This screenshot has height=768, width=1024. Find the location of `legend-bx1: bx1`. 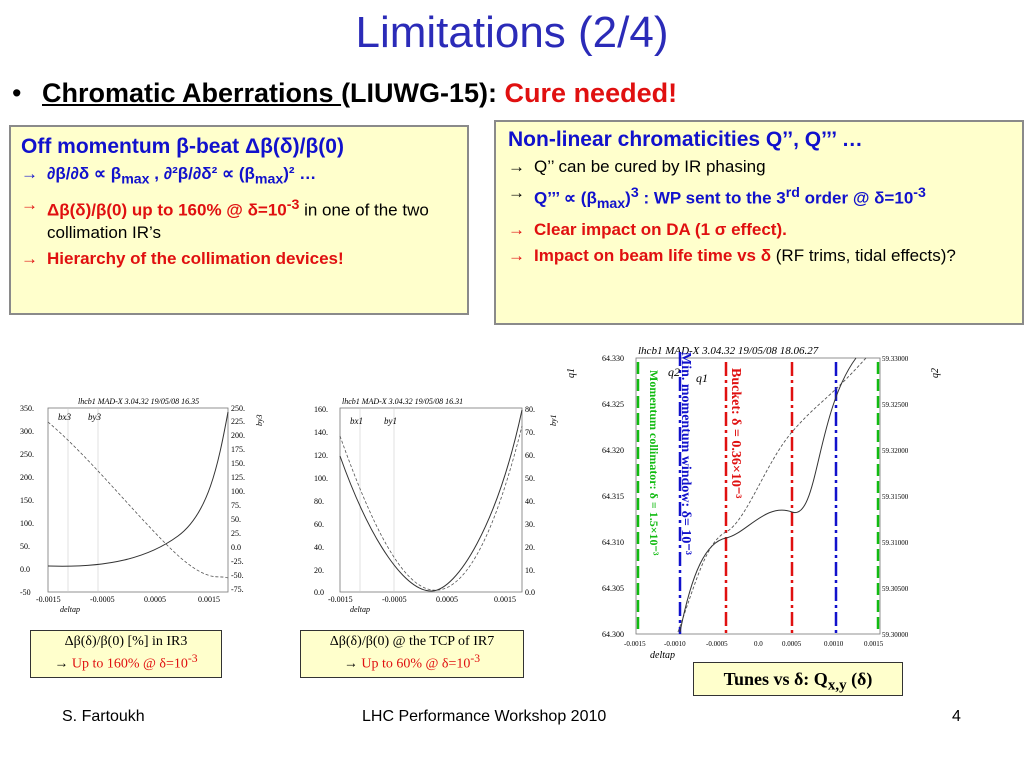

legend-bx1: bx1 is located at coordinates (356, 421).